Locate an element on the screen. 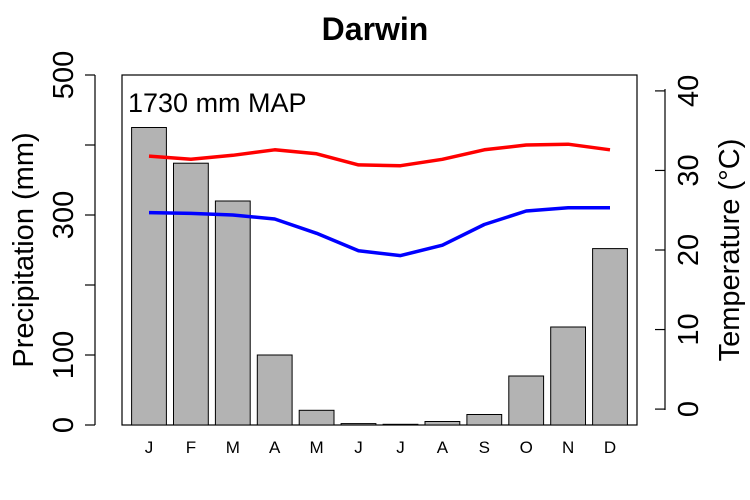 The width and height of the screenshot is (750, 500). month-label-0: J is located at coordinates (149, 447).